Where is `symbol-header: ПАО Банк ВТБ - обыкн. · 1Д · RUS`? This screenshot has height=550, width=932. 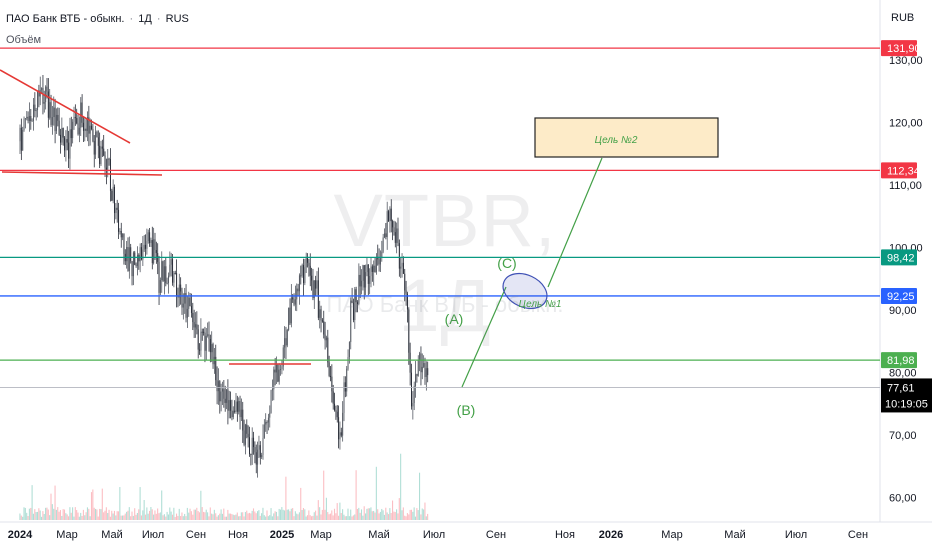
symbol-header: ПАО Банк ВТБ - обыкн. · 1Д · RUS is located at coordinates (97, 19).